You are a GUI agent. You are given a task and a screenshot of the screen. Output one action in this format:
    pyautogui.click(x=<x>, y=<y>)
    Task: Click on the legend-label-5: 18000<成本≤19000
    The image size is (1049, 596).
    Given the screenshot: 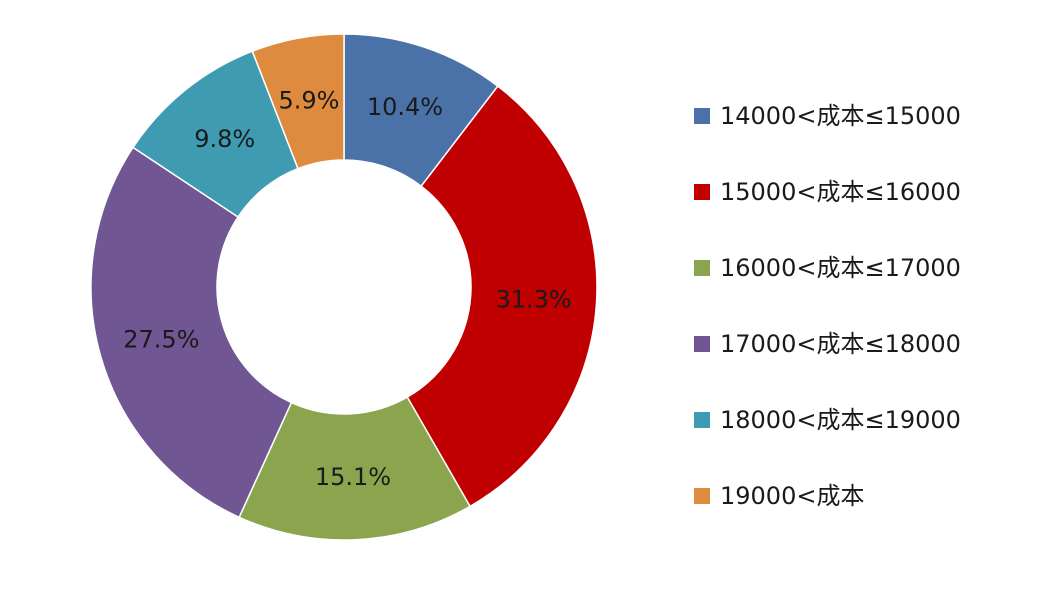 What is the action you would take?
    pyautogui.click(x=840, y=420)
    